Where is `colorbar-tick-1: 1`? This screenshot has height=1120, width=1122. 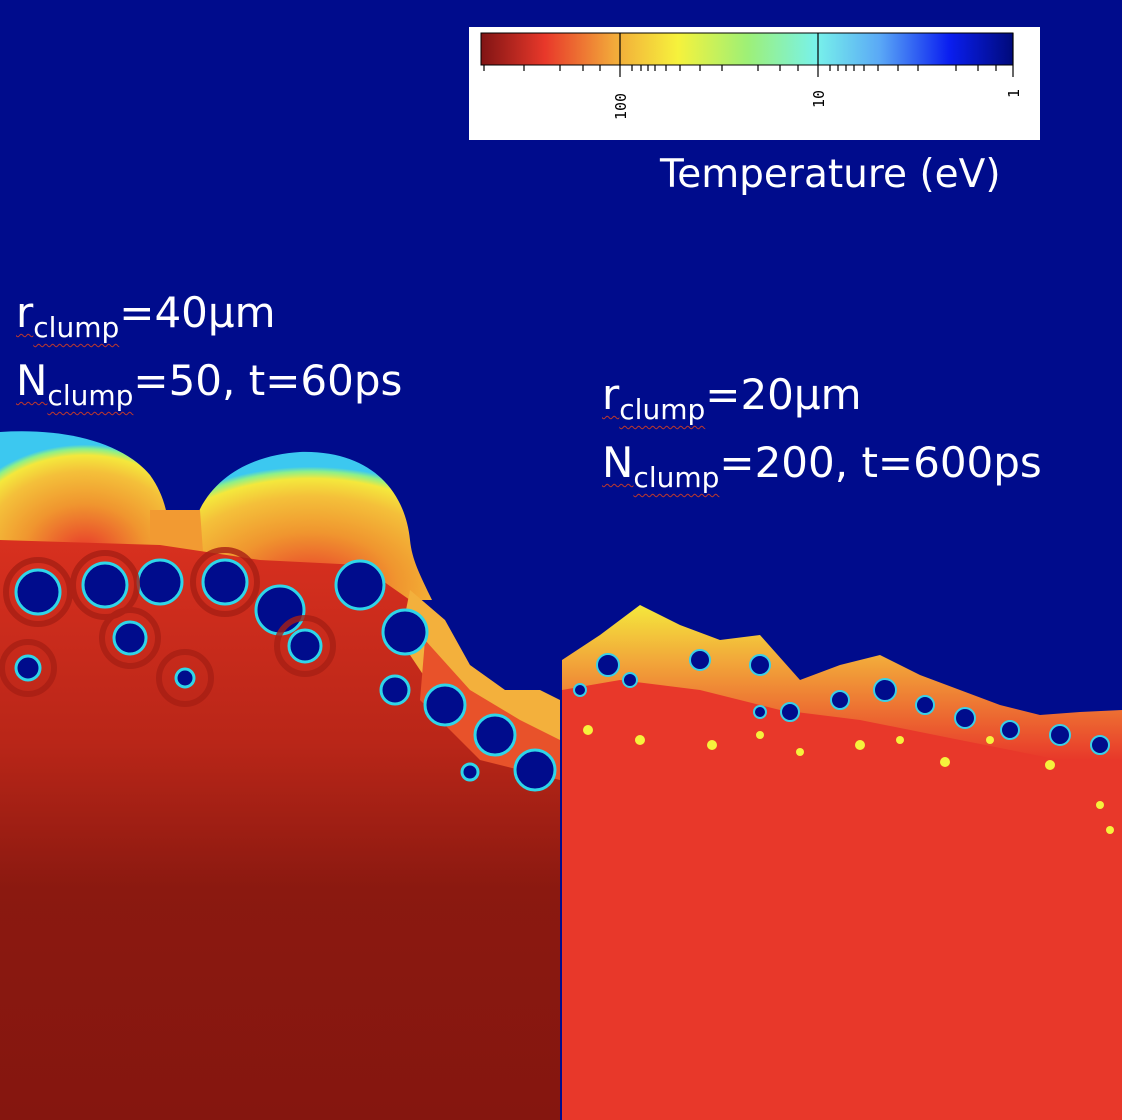 colorbar-tick-1: 1 is located at coordinates (1014, 93).